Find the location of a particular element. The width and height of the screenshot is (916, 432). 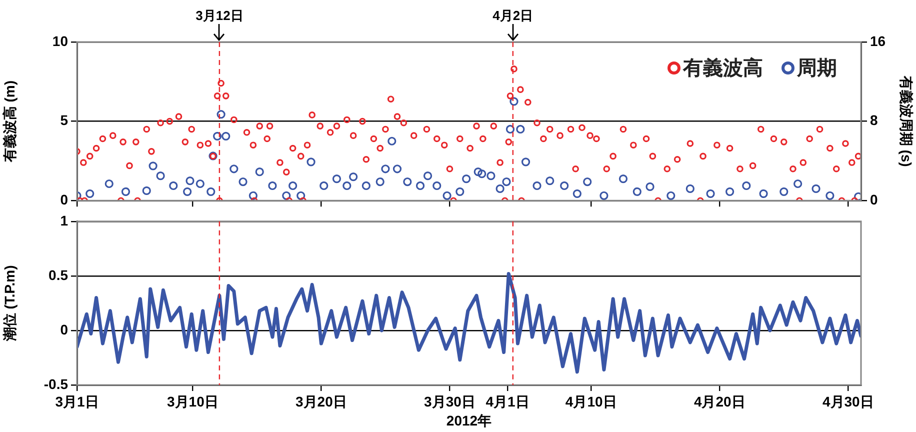

y2-tick-label: 8 is located at coordinates (874, 120).